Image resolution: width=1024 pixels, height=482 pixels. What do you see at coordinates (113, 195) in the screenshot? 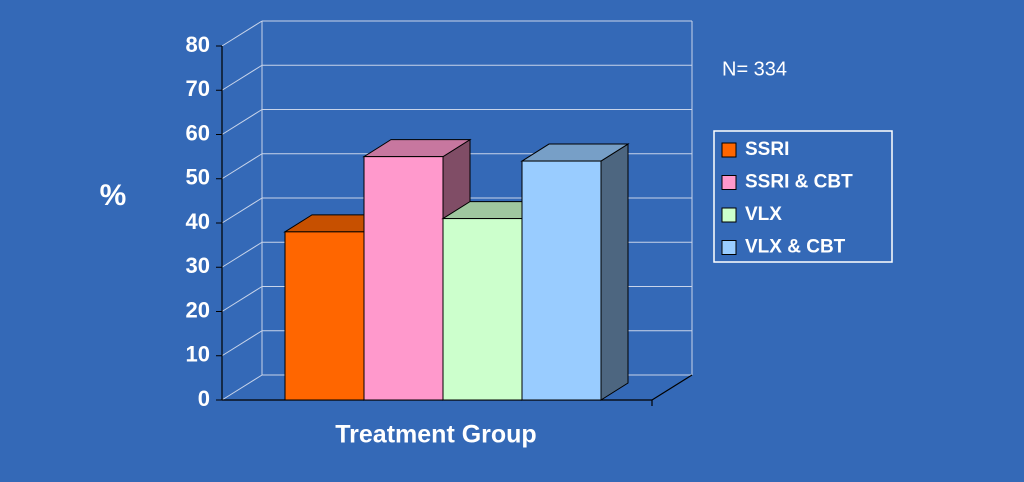
I see `y-axis-label: %` at bounding box center [113, 195].